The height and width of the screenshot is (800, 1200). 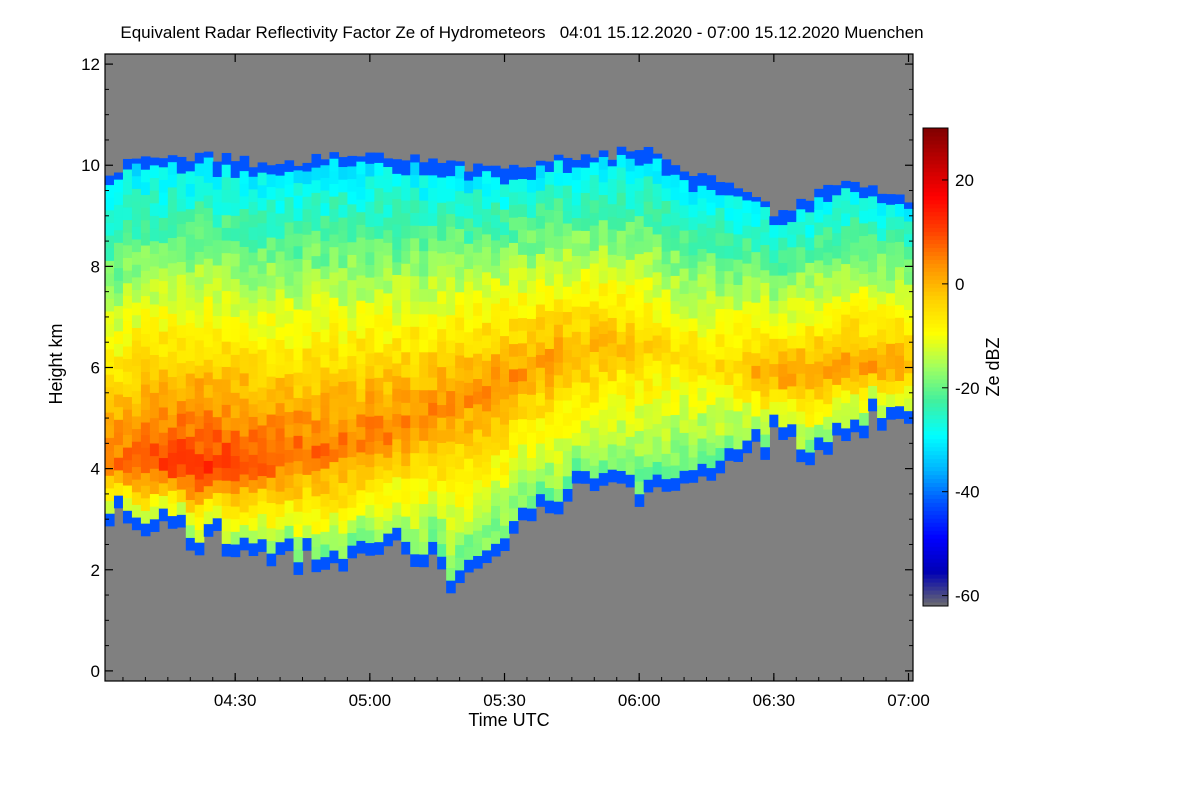 What do you see at coordinates (964, 180) in the screenshot?
I see `colorbar-tick-label: 20` at bounding box center [964, 180].